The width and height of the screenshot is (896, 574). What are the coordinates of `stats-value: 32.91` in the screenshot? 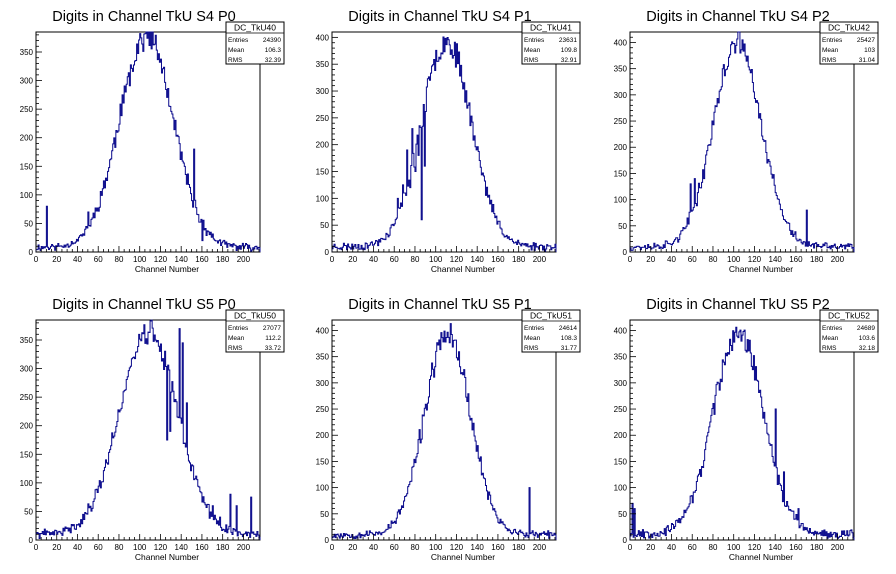 It's located at (569, 60).